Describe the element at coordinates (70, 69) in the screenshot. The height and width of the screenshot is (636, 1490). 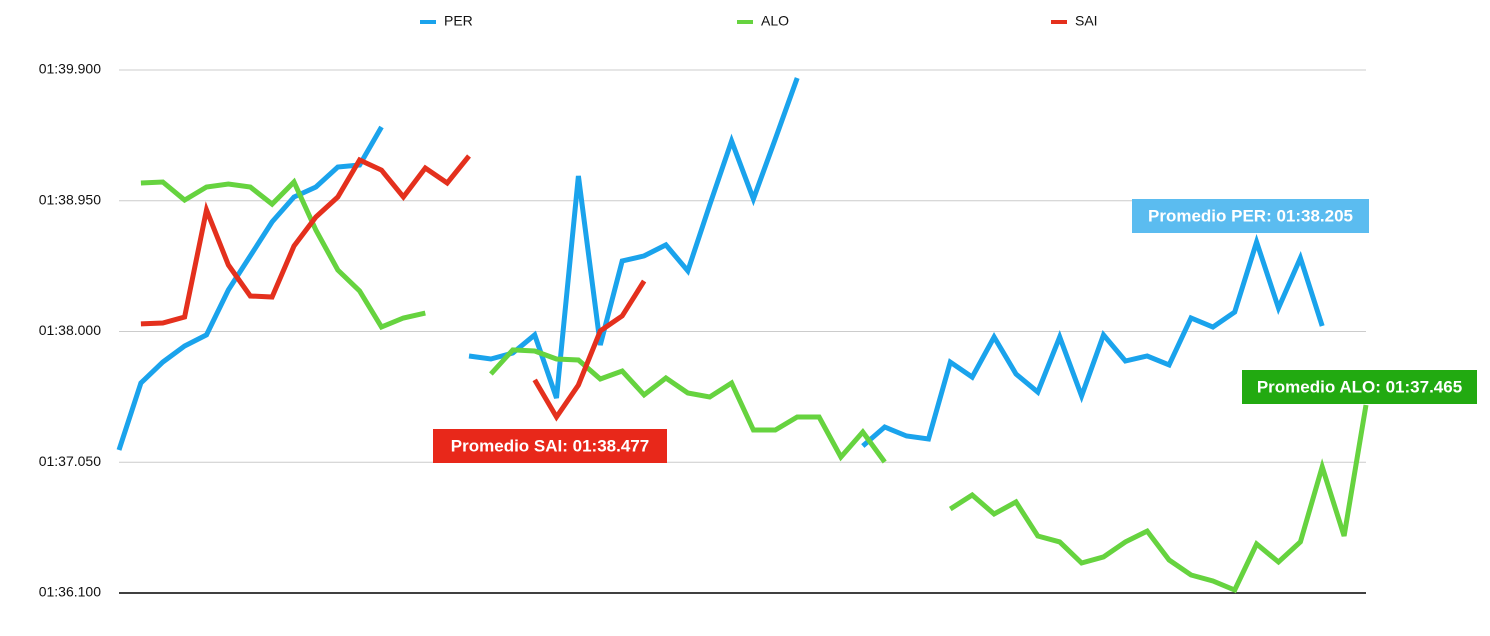
I see `y-tick-label: 01:39.900` at that location.